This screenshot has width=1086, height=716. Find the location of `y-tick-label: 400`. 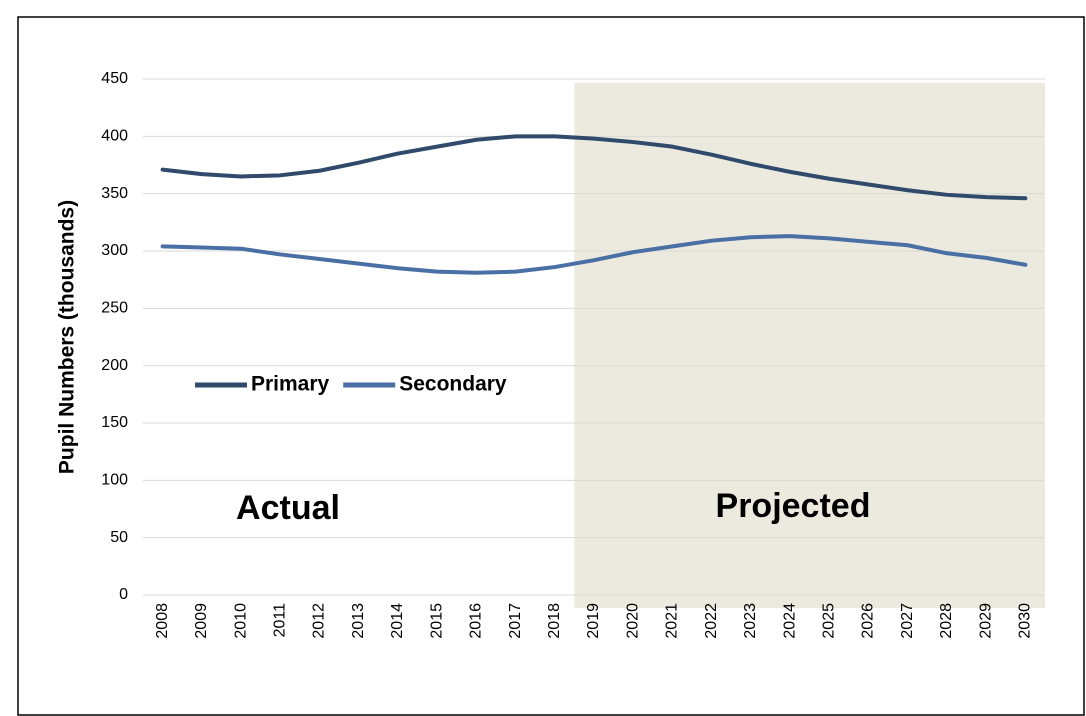

y-tick-label: 400 is located at coordinates (114, 136).